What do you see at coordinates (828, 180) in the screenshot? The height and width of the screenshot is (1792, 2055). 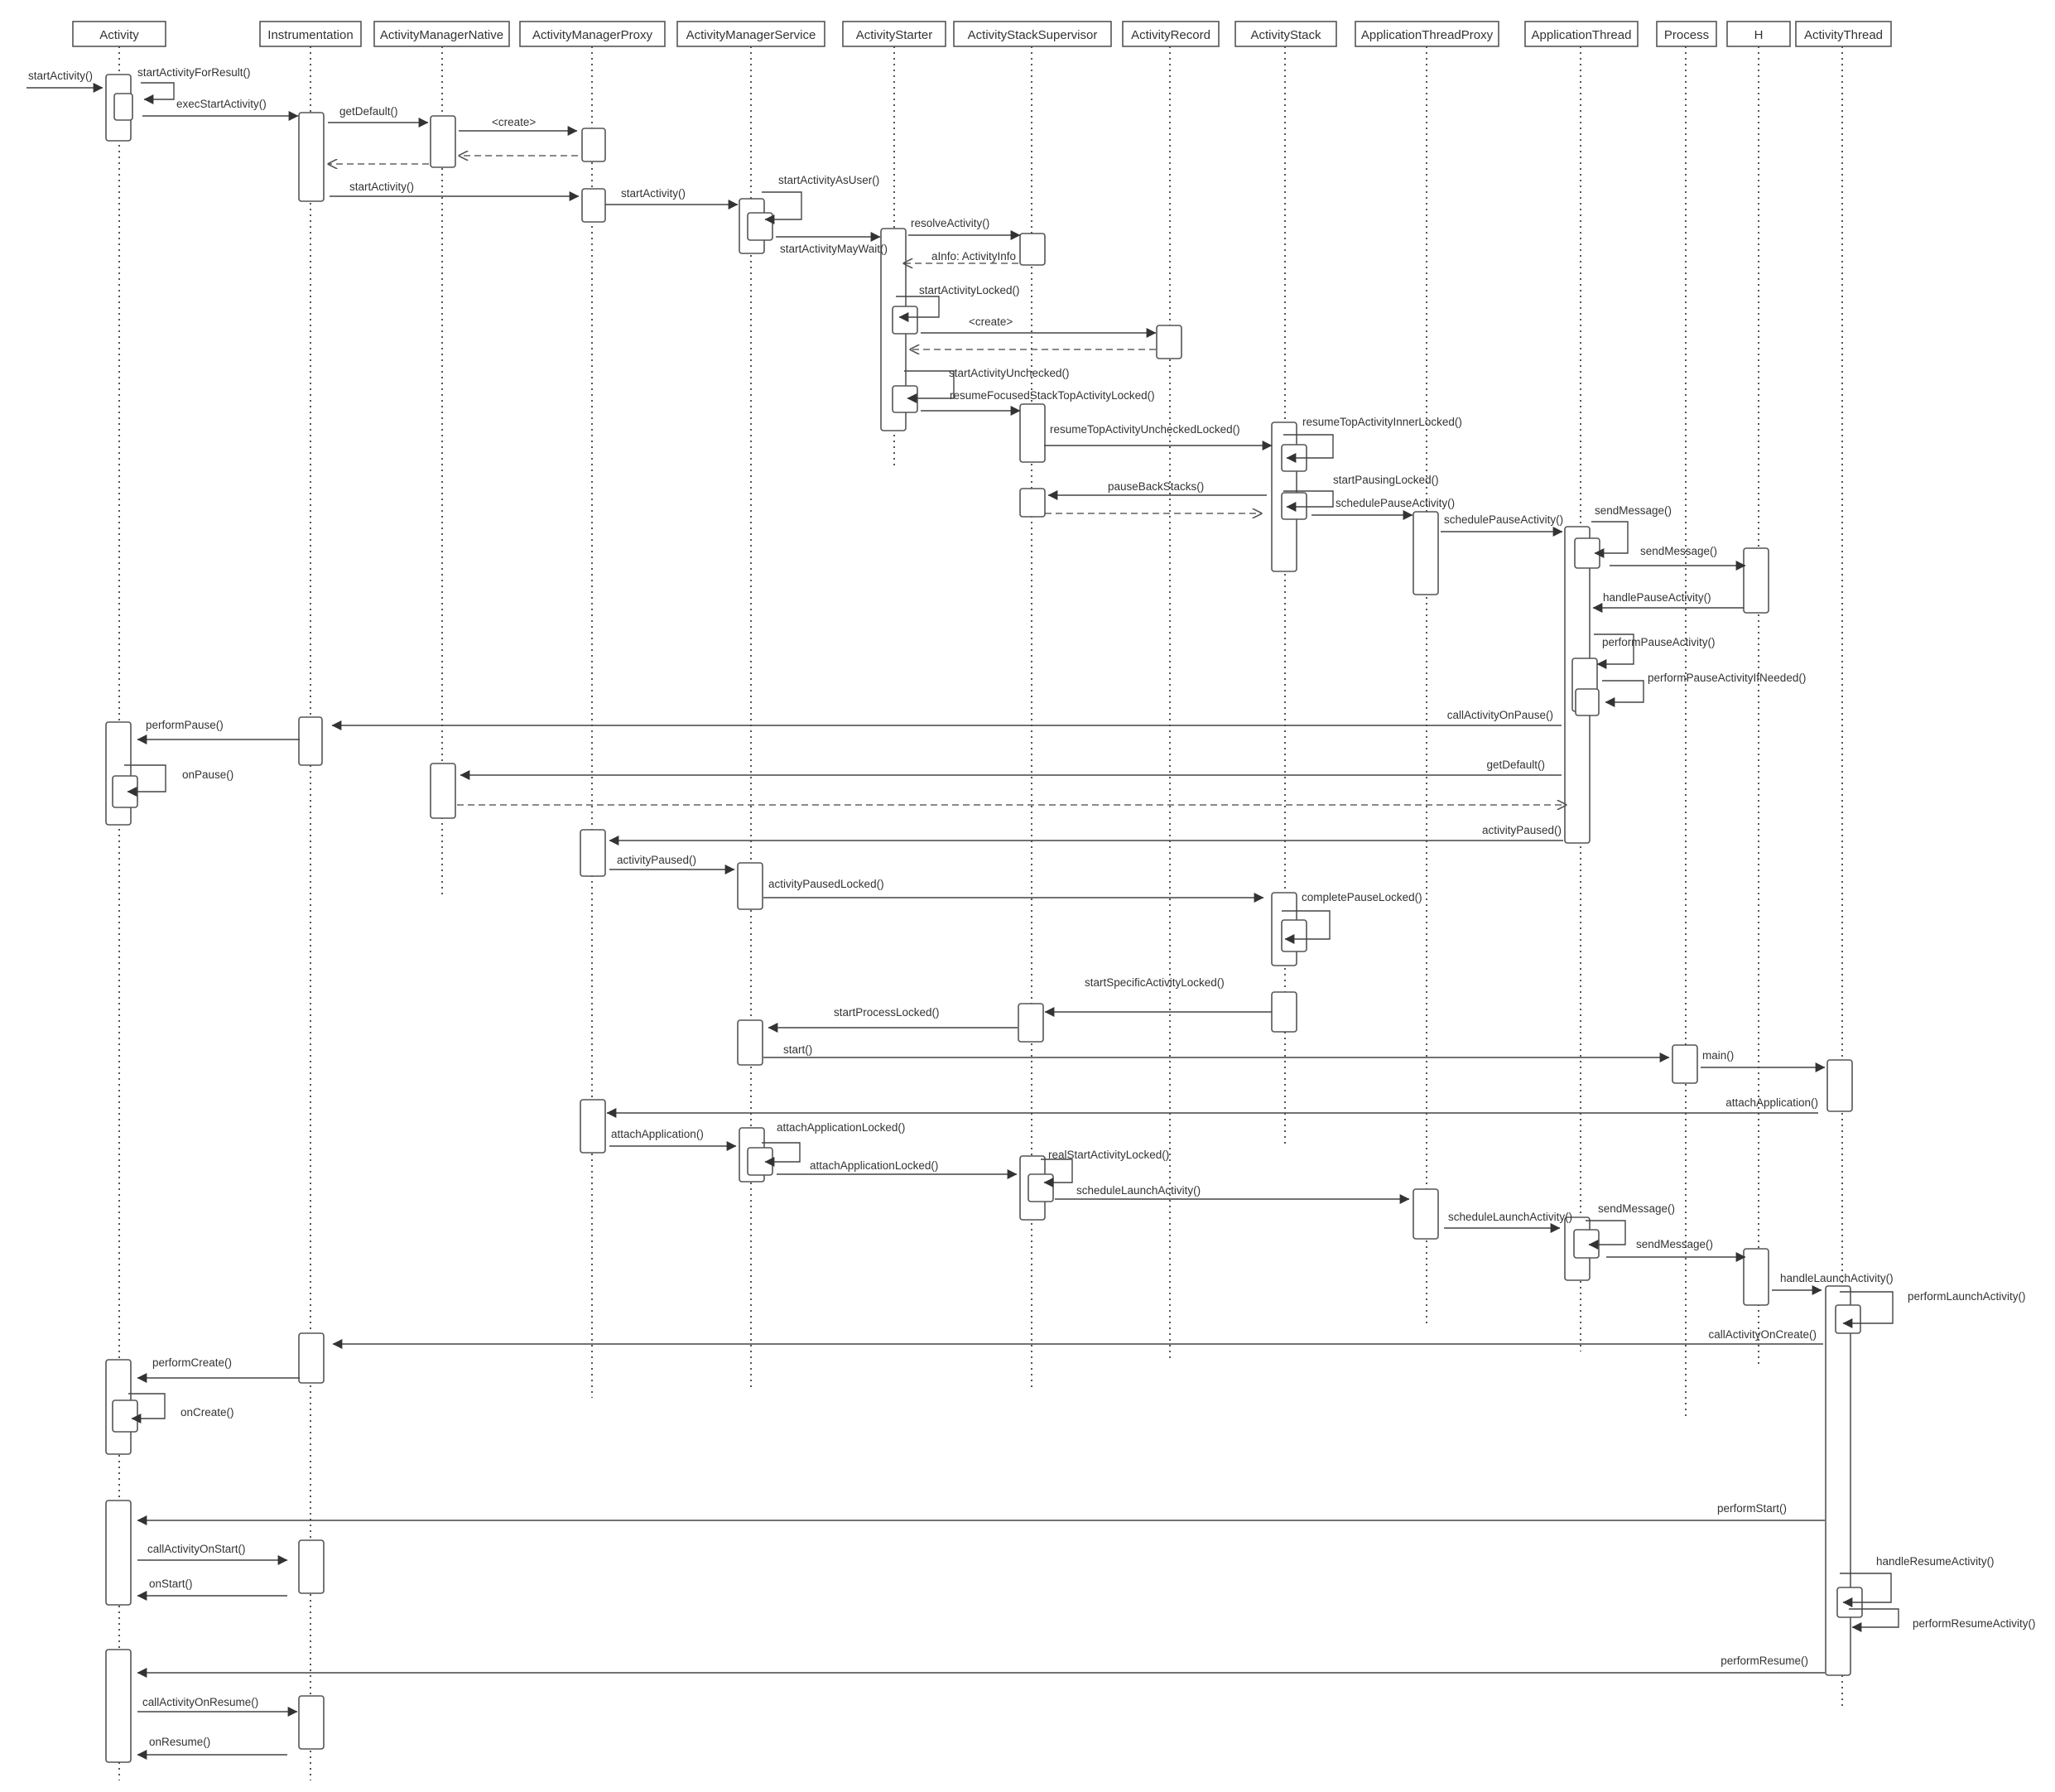 I see `message-label: startActivityAsUser()` at bounding box center [828, 180].